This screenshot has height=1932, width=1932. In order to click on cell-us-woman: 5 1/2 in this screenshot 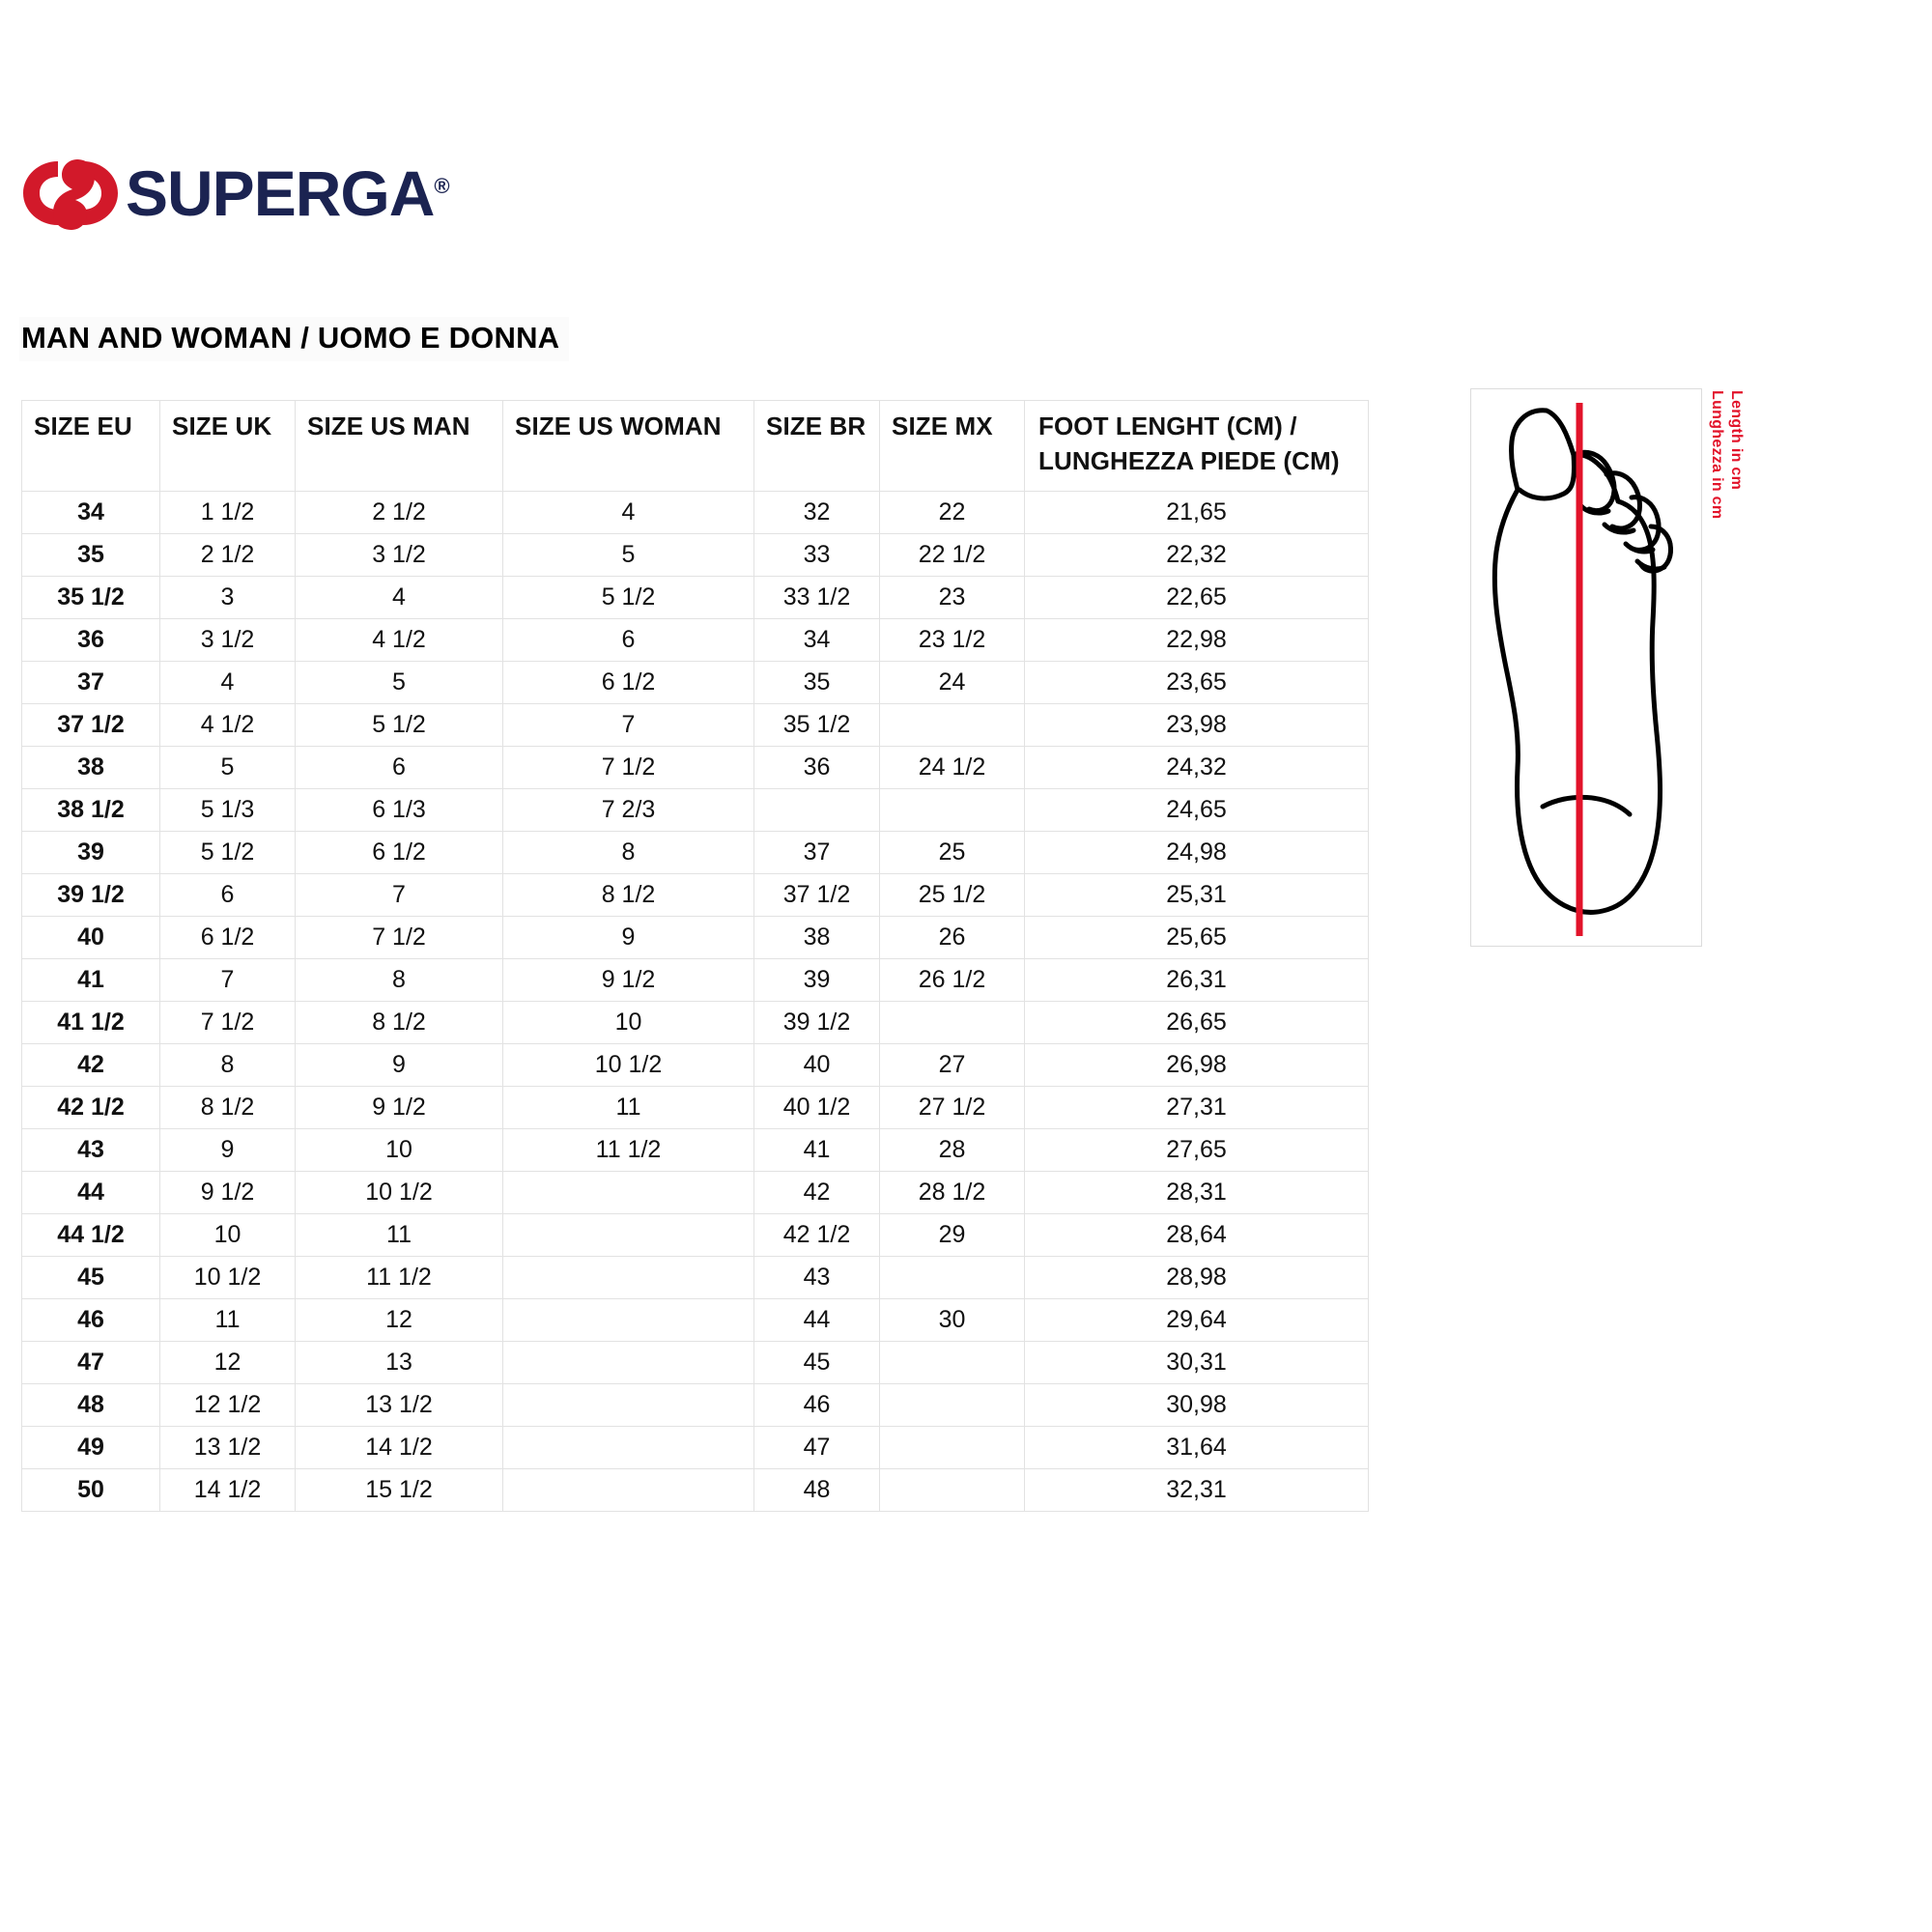, I will do `click(628, 597)`.